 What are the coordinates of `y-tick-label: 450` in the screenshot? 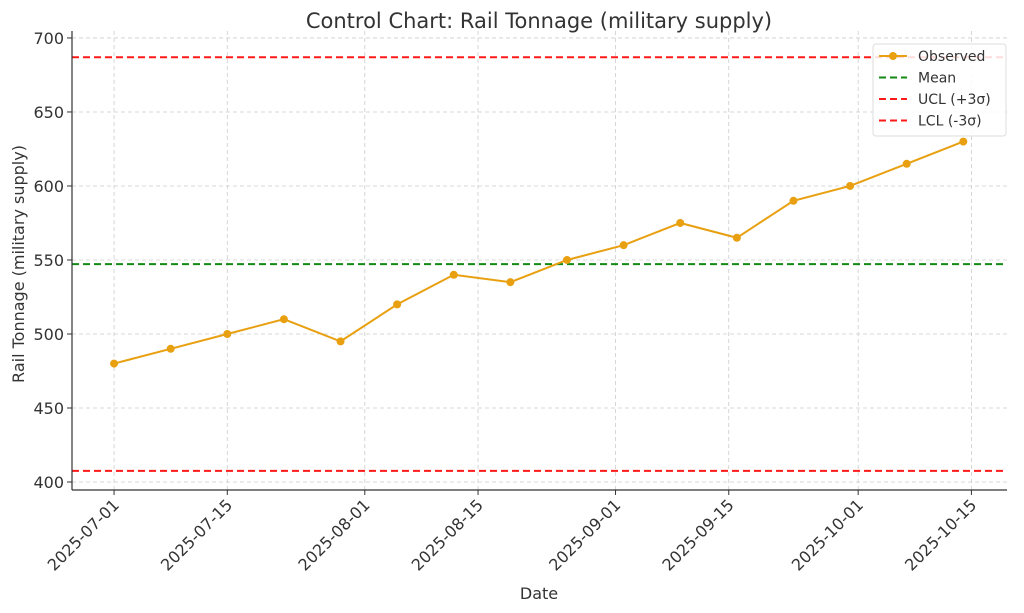 It's located at (48, 408).